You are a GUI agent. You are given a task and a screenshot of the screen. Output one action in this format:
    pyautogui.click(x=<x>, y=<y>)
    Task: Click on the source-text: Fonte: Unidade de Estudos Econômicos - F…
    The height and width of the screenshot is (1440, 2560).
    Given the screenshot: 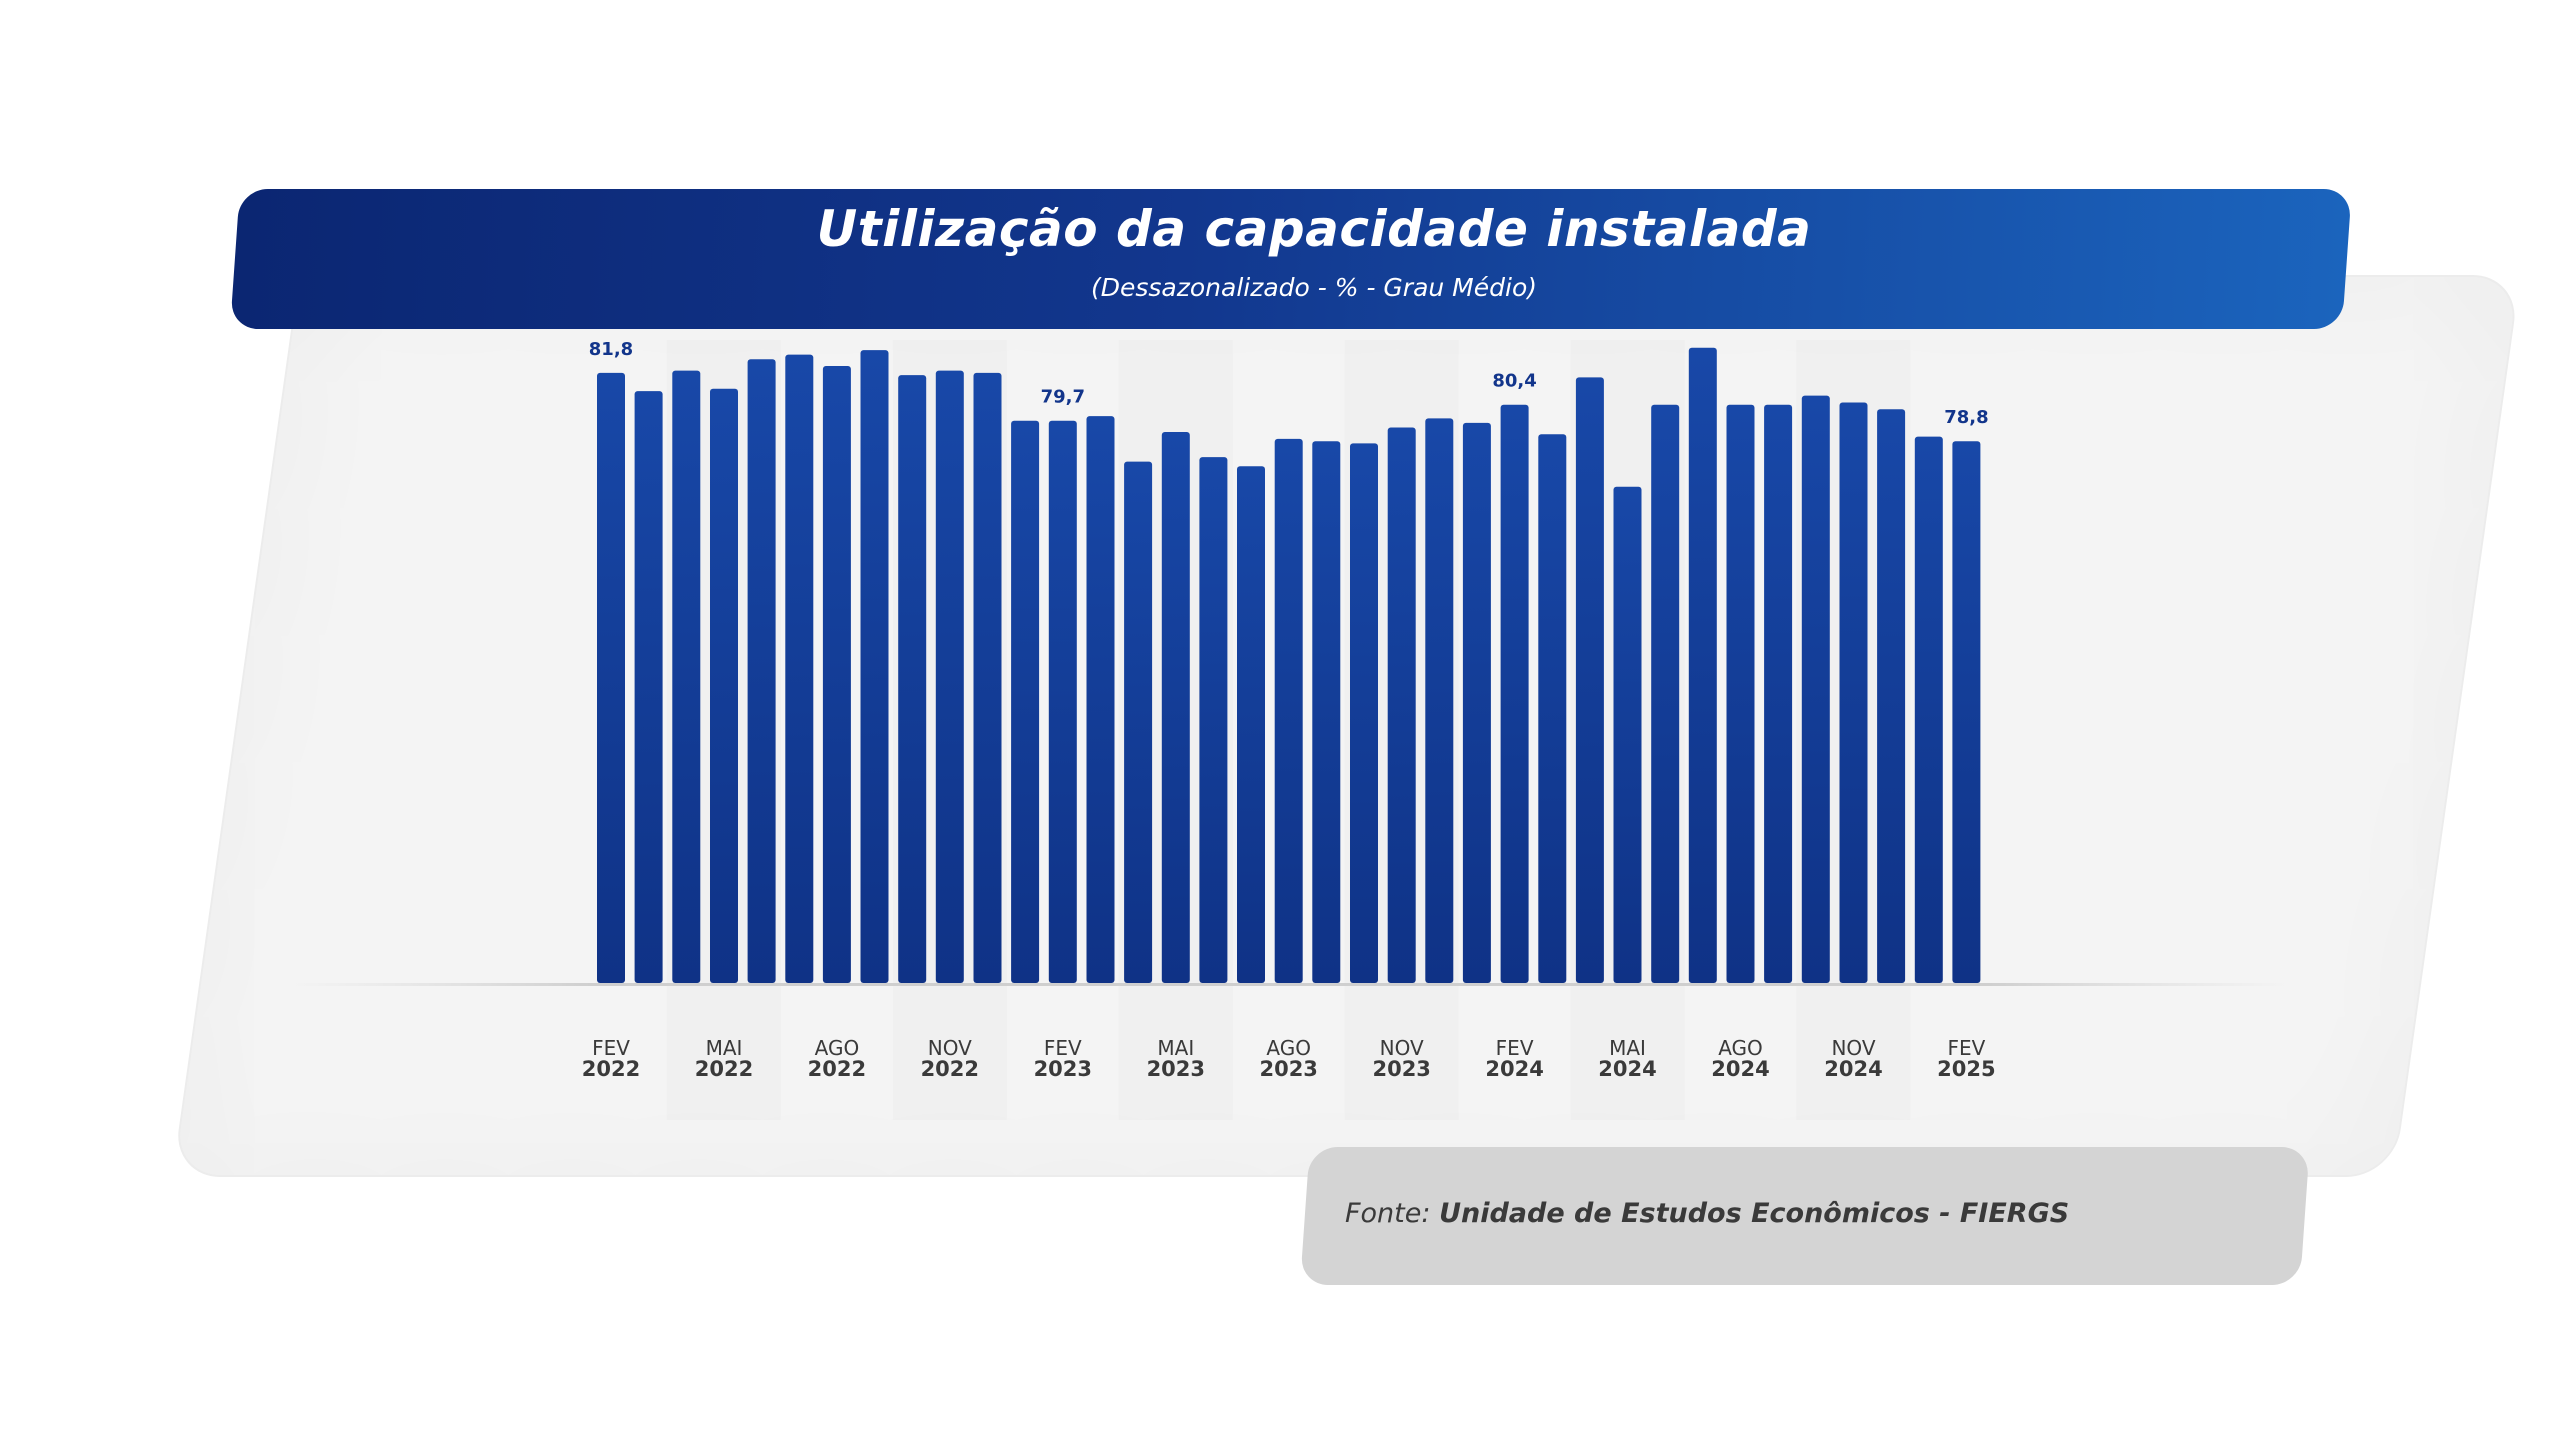 What is the action you would take?
    pyautogui.click(x=1707, y=1213)
    